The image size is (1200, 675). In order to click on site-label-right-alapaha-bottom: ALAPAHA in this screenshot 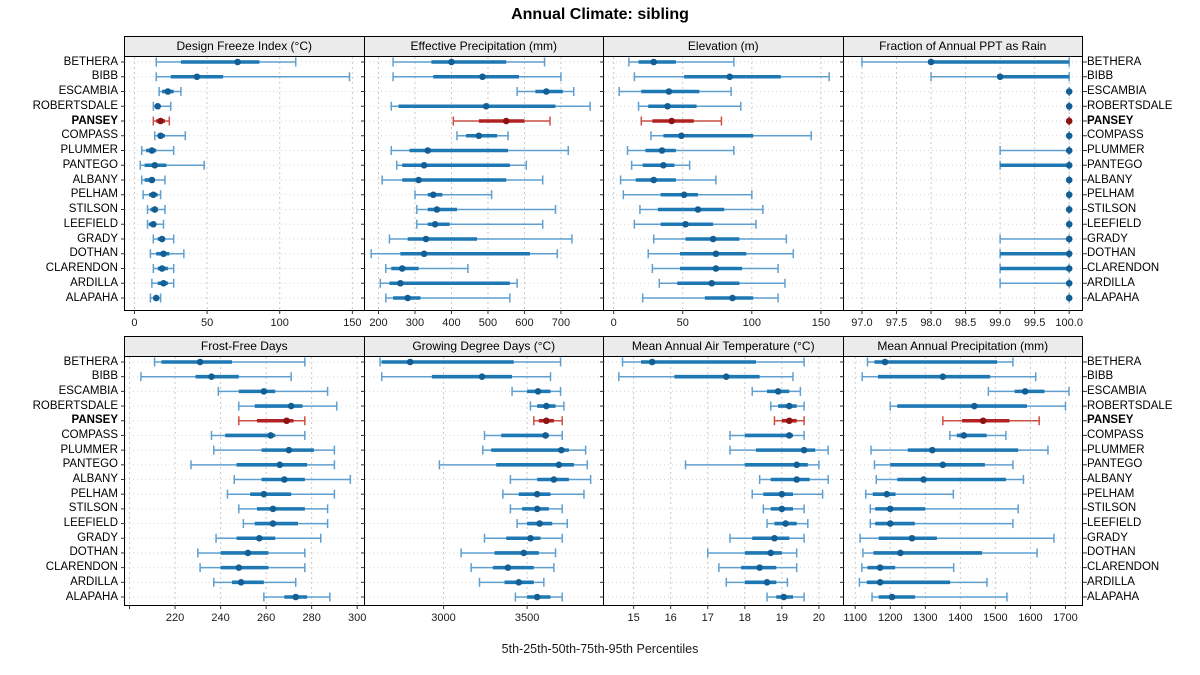, I will do `click(1113, 596)`.